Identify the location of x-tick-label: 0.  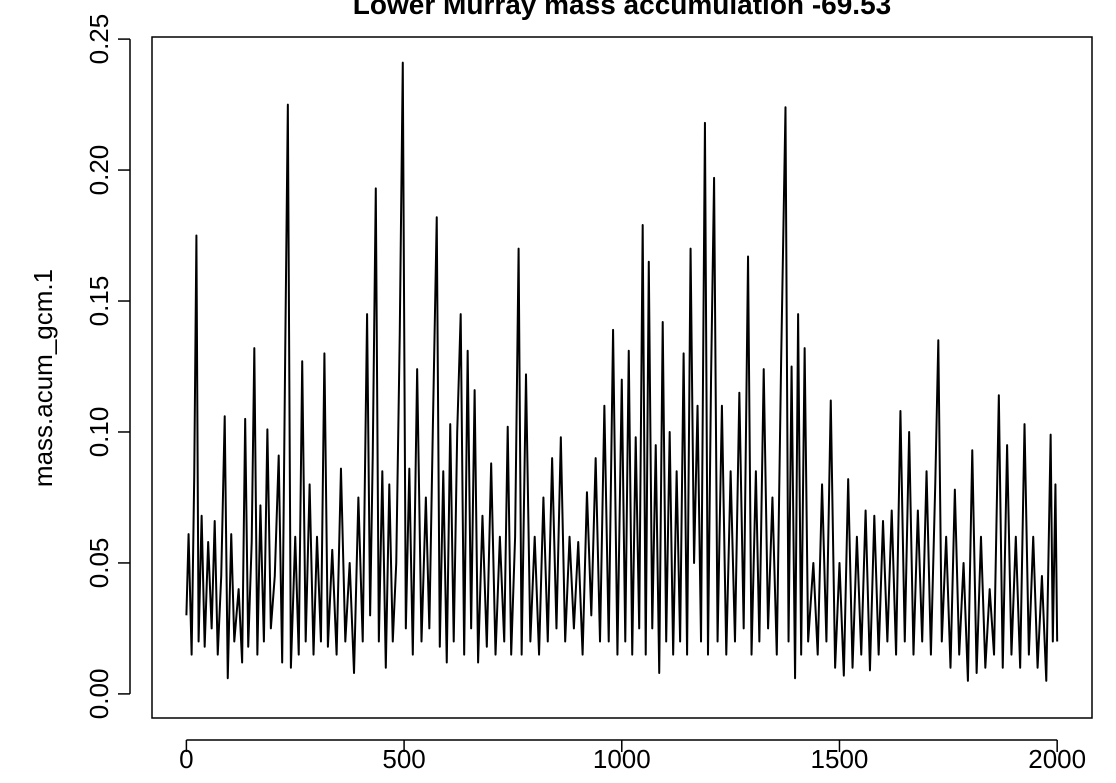
(186, 759).